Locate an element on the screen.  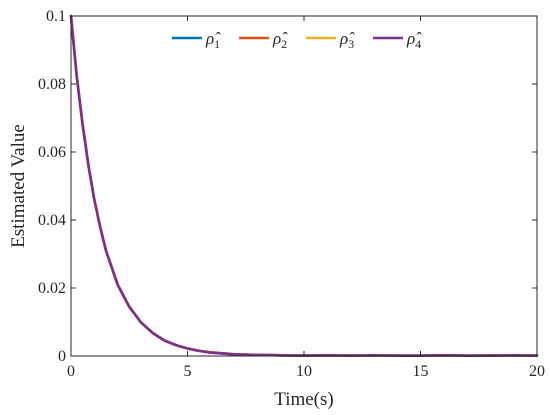
x-tick-label: 20 is located at coordinates (537, 371).